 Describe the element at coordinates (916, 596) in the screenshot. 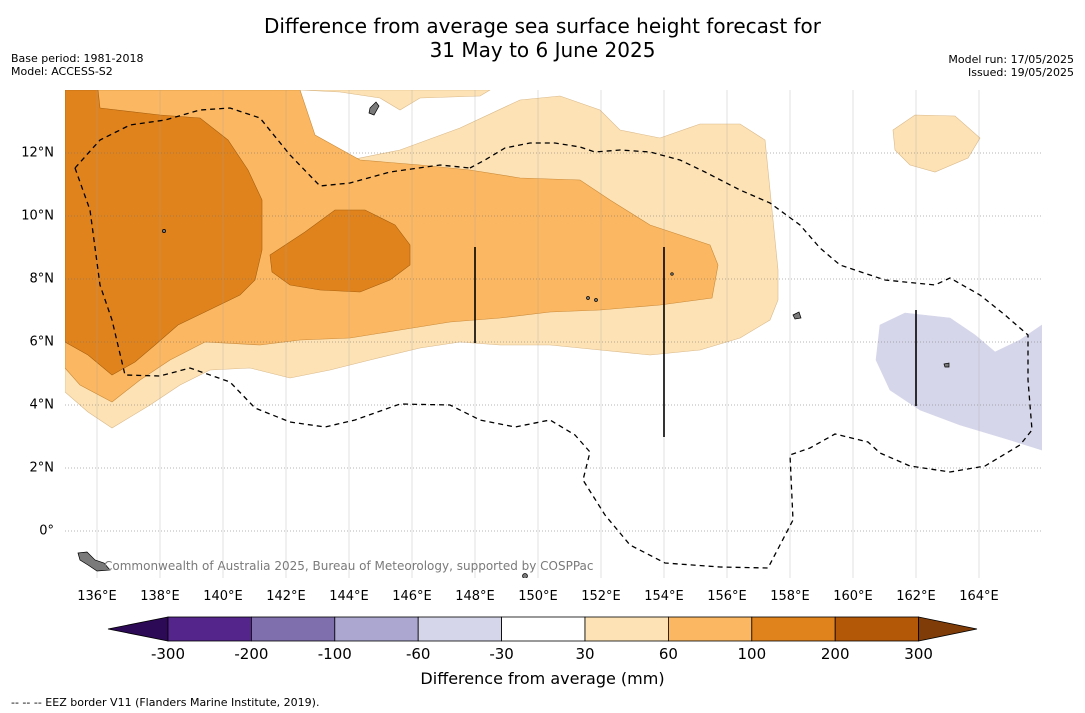

I see `x-tick-label: 162°E` at that location.